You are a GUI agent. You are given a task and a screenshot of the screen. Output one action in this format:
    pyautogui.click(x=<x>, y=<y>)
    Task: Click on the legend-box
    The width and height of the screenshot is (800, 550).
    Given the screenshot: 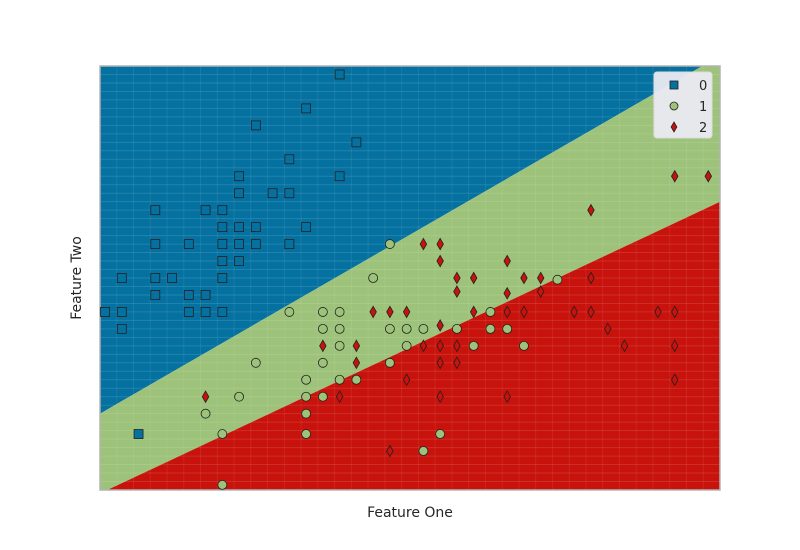 What is the action you would take?
    pyautogui.click(x=683, y=105)
    